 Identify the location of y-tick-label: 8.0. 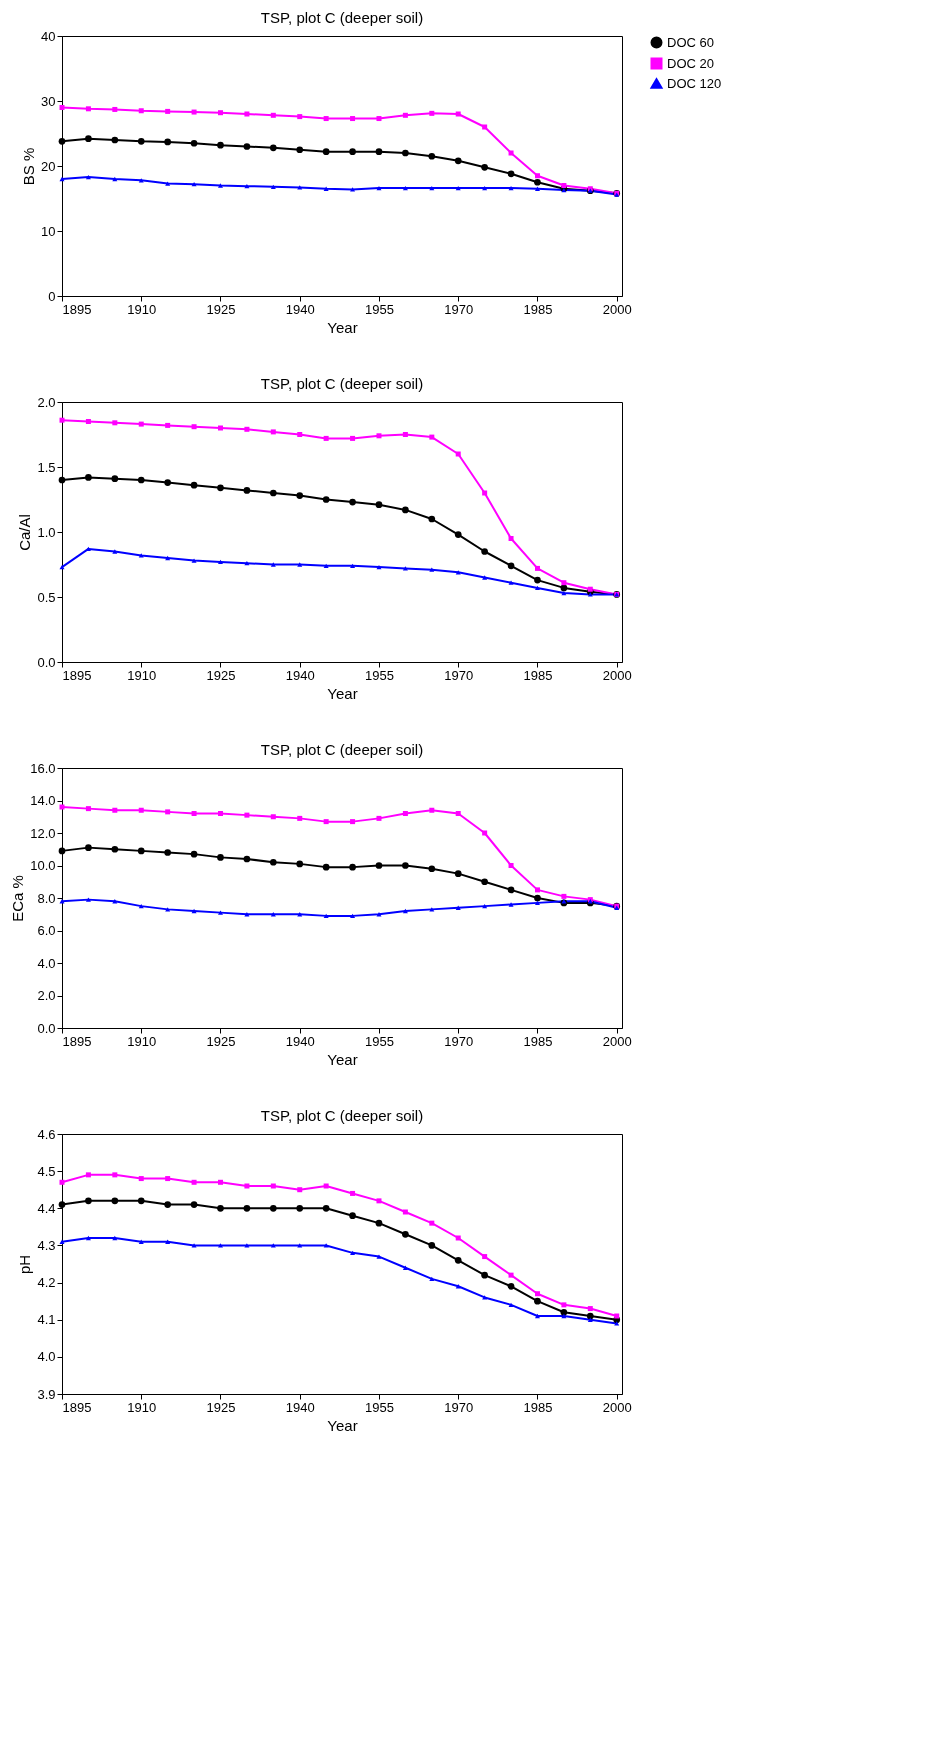
(46, 898).